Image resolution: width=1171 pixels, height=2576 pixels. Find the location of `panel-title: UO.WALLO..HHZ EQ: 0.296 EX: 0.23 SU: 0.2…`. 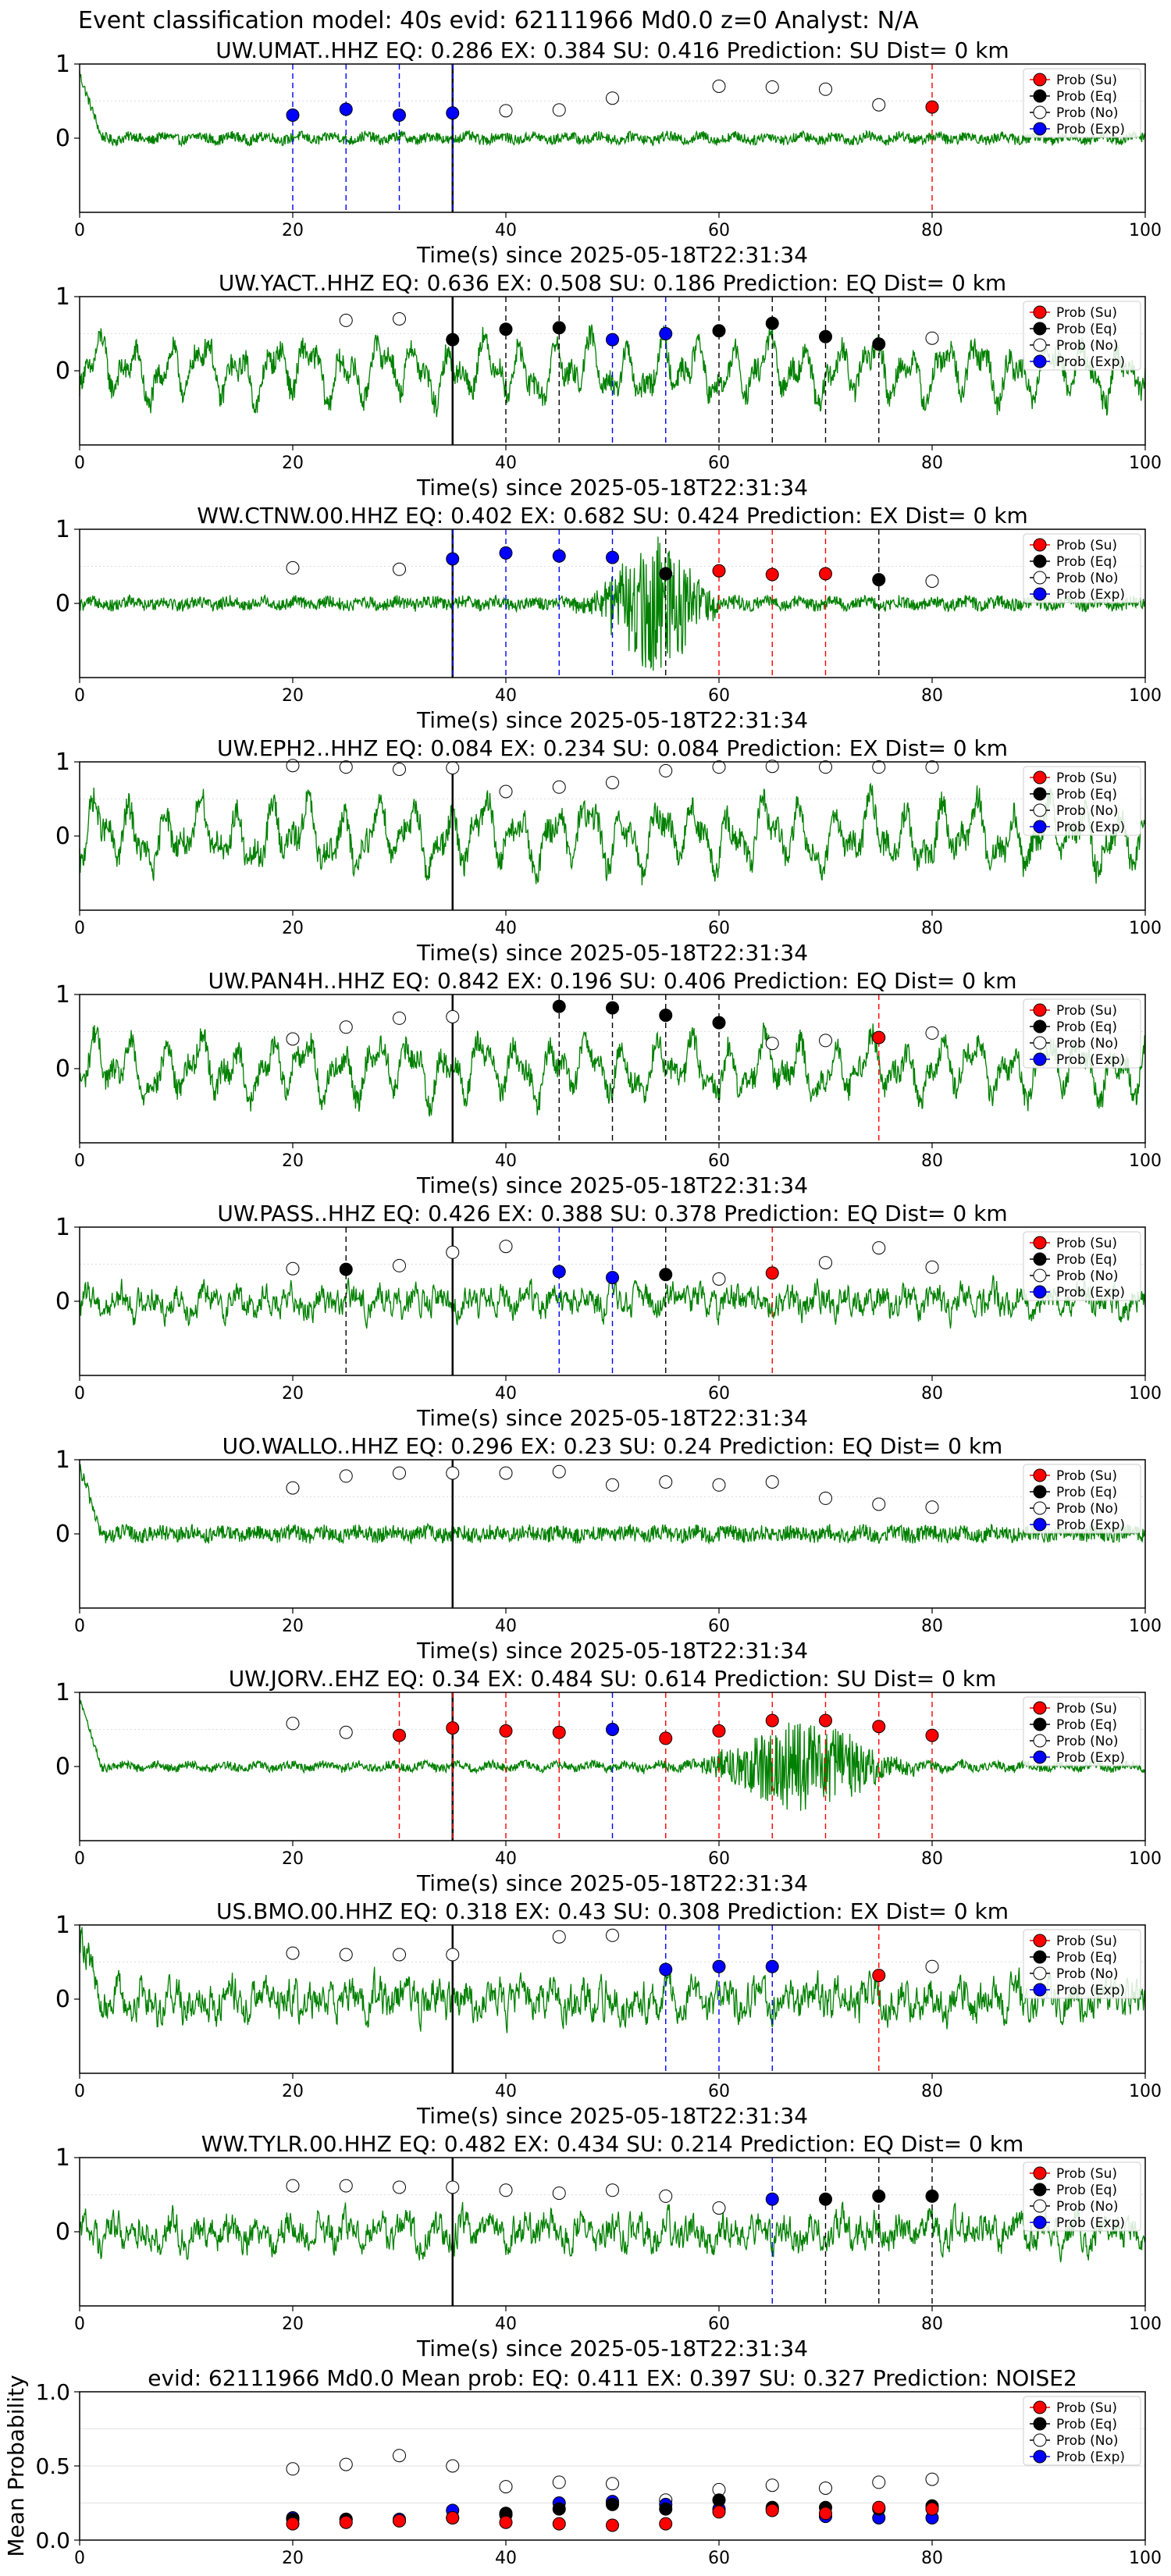

panel-title: UO.WALLO..HHZ EQ: 0.296 EX: 0.23 SU: 0.2… is located at coordinates (612, 1446).